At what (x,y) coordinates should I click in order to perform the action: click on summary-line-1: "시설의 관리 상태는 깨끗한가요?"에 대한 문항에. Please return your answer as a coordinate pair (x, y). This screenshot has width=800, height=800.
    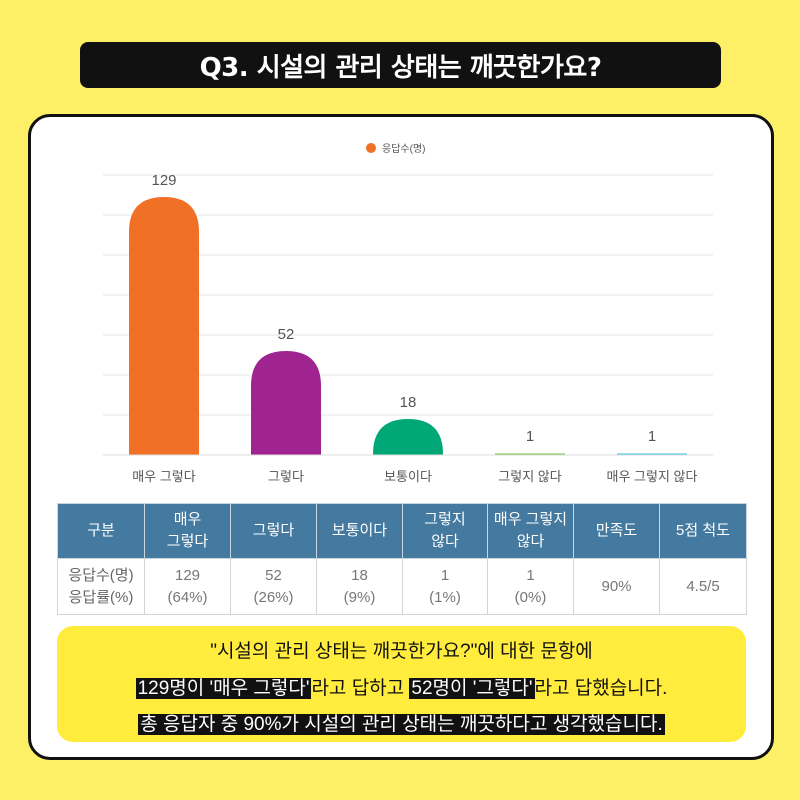
    Looking at the image, I should click on (401, 651).